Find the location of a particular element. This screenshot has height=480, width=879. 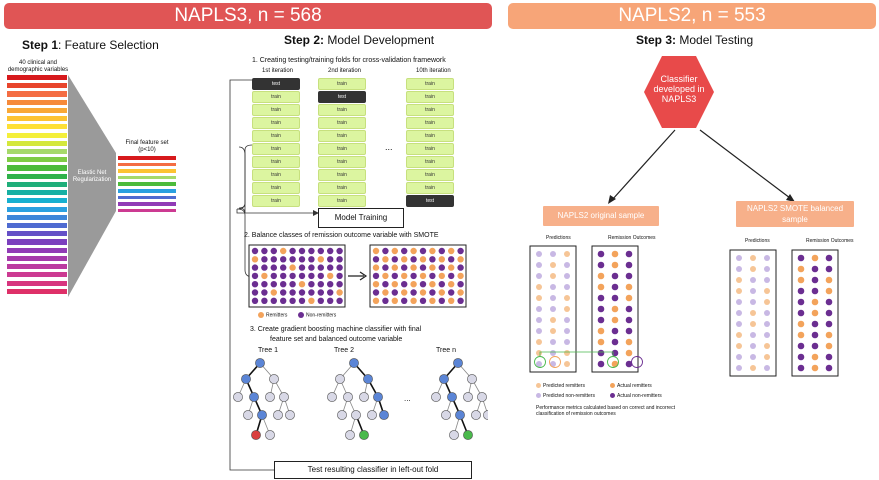

step1-heading: Step 1: Feature Selection is located at coordinates (90, 45).